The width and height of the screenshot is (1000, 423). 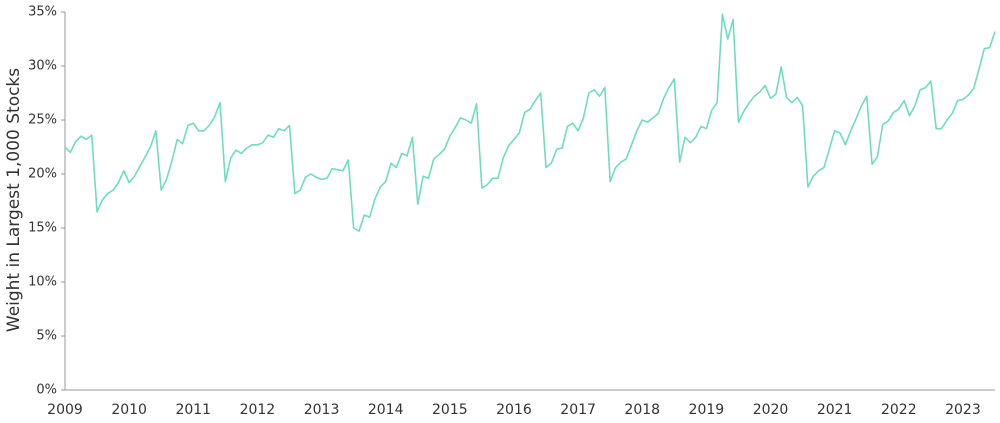 What do you see at coordinates (46, 336) in the screenshot?
I see `y-tick-label: 5%` at bounding box center [46, 336].